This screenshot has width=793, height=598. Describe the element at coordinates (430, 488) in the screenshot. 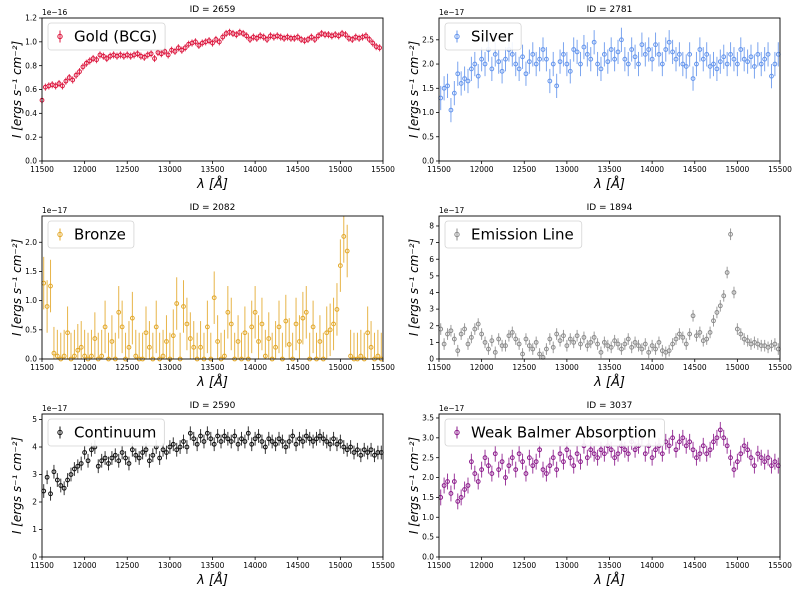

I see `y-axis: 0.0 0.5 1.0 1.5 2.0 2.5 3.0 3.5` at that location.